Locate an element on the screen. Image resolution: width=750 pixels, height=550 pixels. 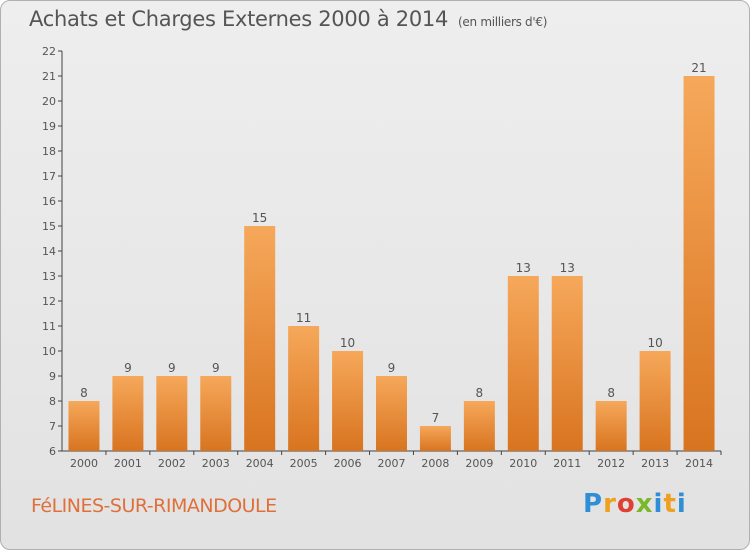
y-tick-label: 13 is located at coordinates (49, 276).